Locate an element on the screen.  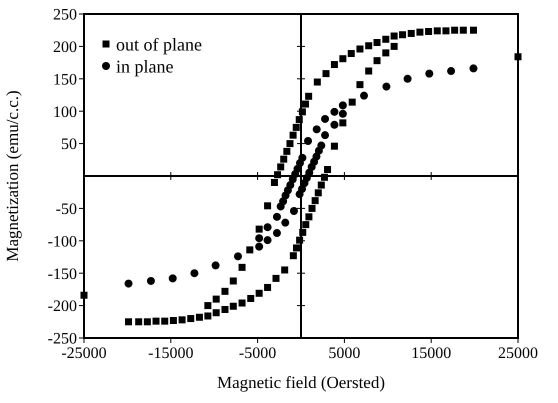
x-tick-label: -25000 is located at coordinates (84, 353).